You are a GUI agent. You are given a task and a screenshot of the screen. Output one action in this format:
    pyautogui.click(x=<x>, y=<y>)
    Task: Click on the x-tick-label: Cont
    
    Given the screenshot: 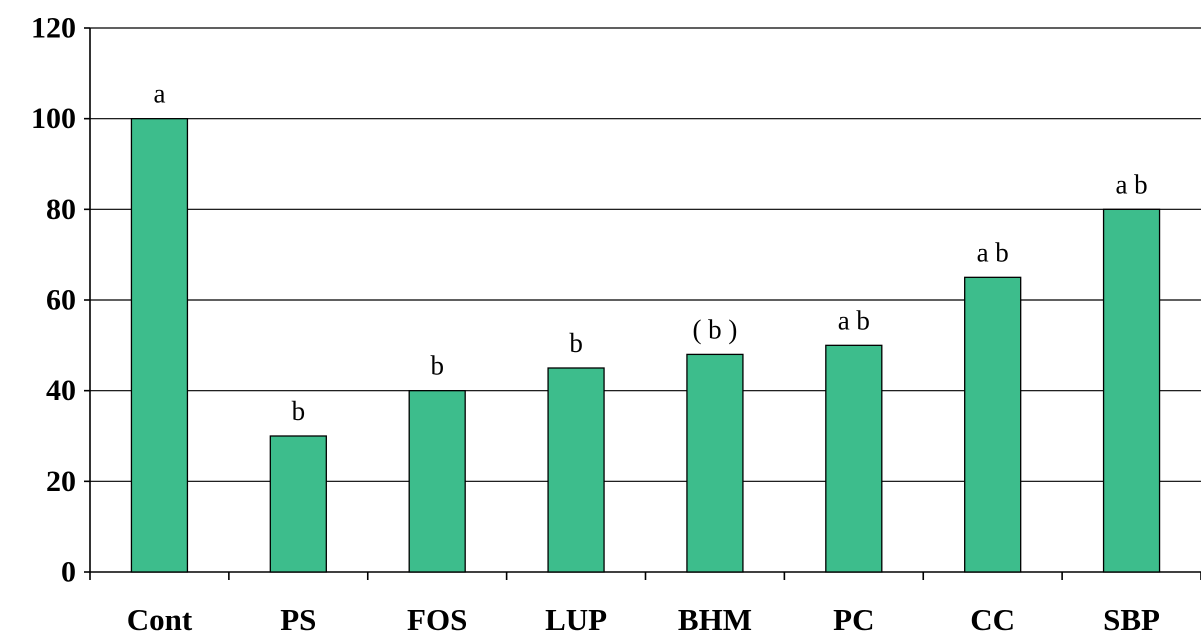 What is the action you would take?
    pyautogui.click(x=160, y=619)
    